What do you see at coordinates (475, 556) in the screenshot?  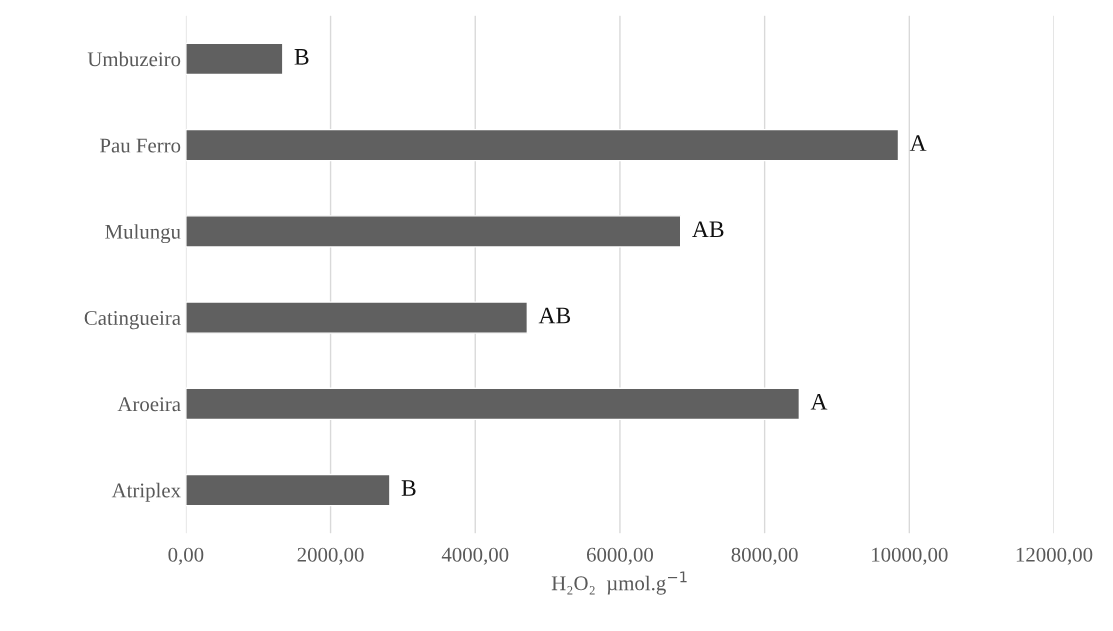 I see `x-tick-label: 4000,00` at bounding box center [475, 556].